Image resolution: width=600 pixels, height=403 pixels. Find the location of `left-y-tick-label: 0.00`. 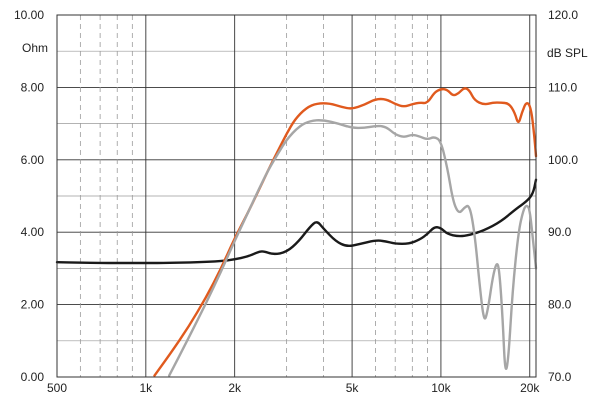

left-y-tick-label: 0.00 is located at coordinates (33, 377).